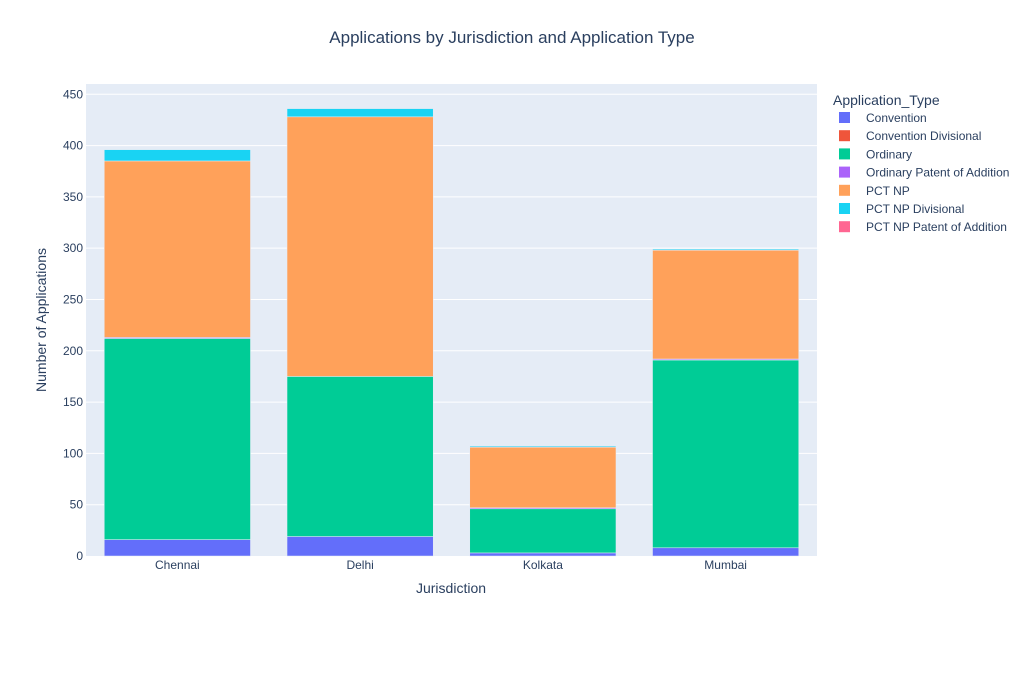  What do you see at coordinates (936, 227) in the screenshot?
I see `legend-label: PCT NP Patent of Addition` at bounding box center [936, 227].